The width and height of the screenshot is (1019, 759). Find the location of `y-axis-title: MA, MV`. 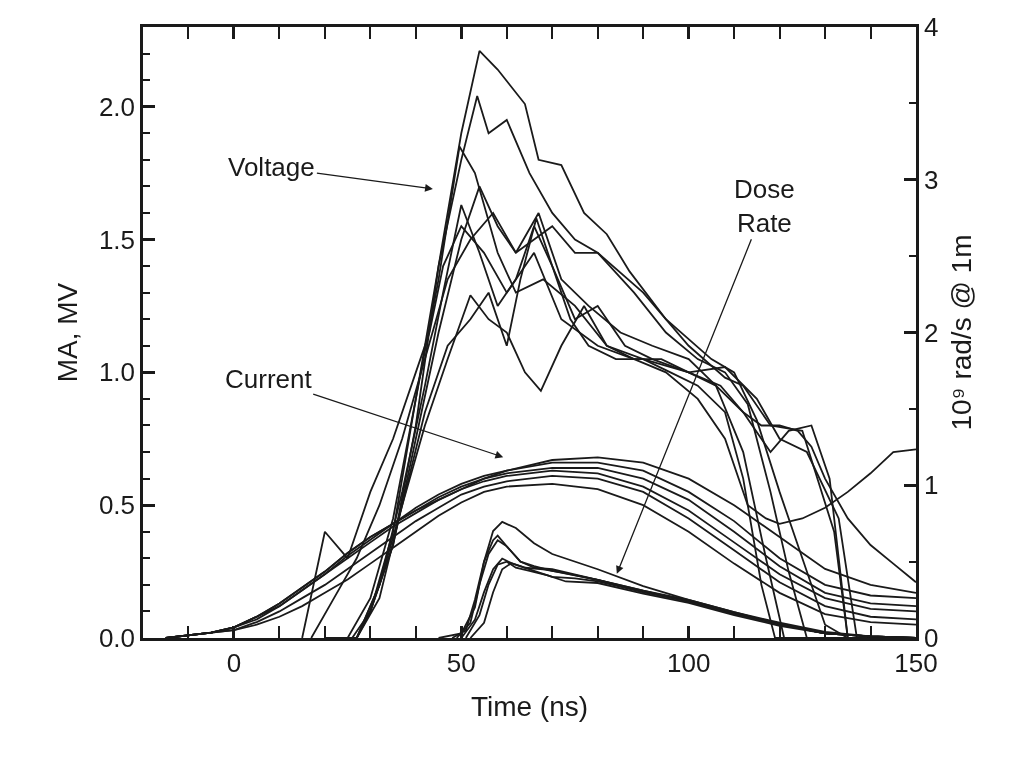

y-axis-title: MA, MV is located at coordinates (67, 332).